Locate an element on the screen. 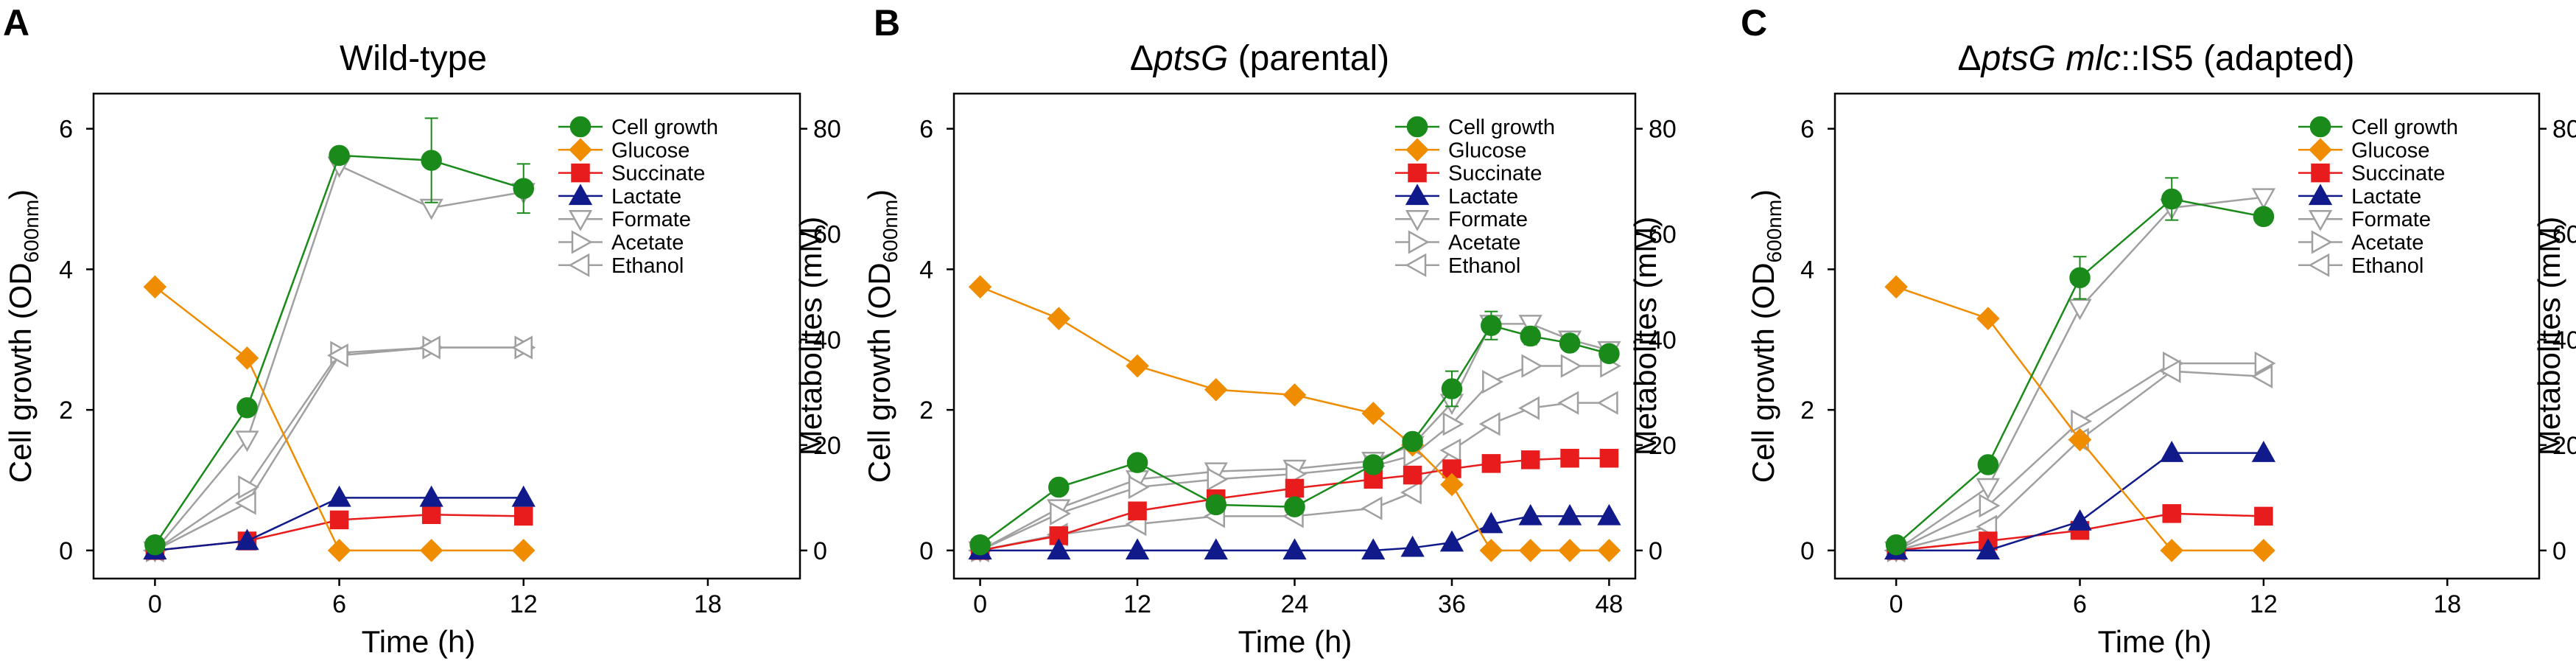  y-right-tick-label: 0 is located at coordinates (1656, 551).